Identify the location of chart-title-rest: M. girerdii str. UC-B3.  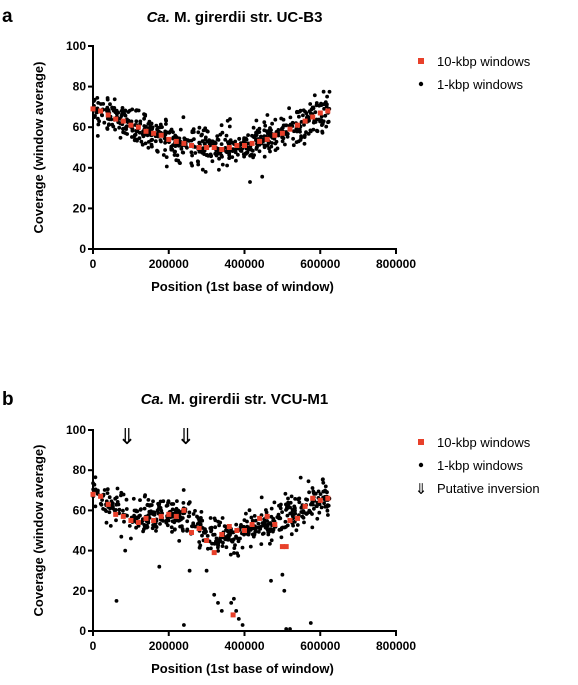
(246, 17).